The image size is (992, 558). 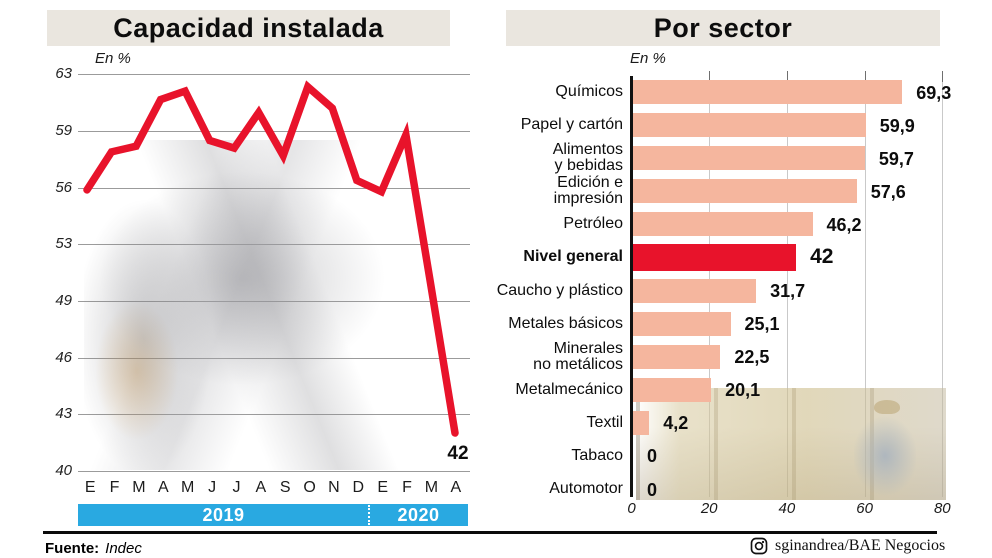 What do you see at coordinates (589, 91) in the screenshot?
I see `bar-label: Químicos` at bounding box center [589, 91].